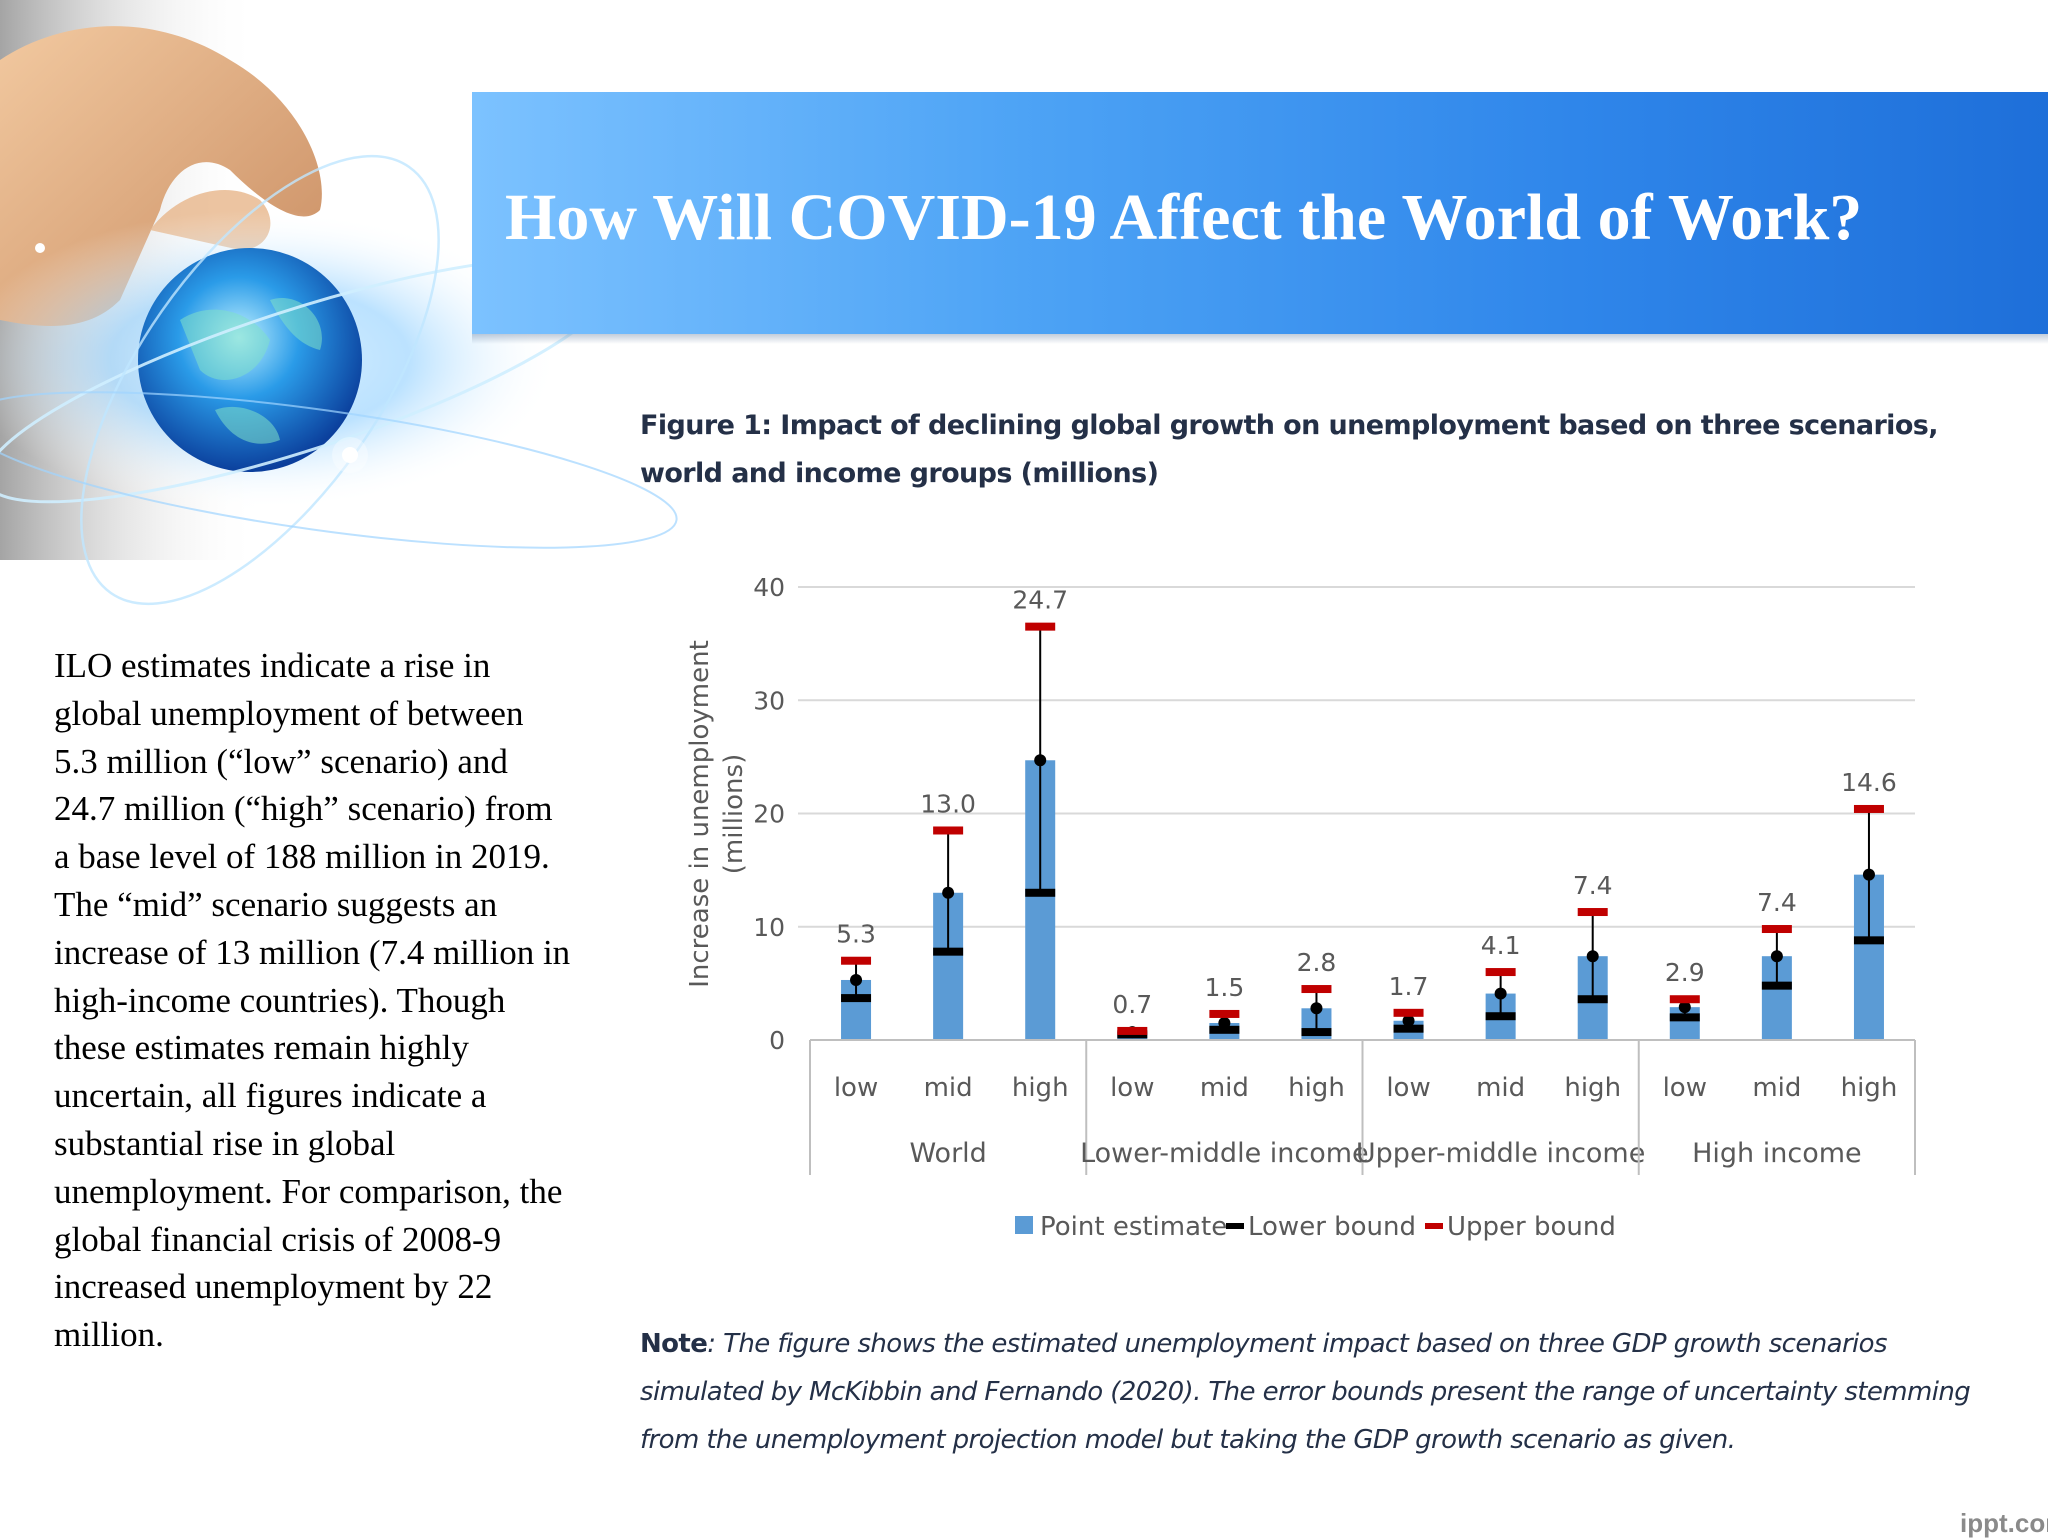 This screenshot has height=1539, width=2048. Describe the element at coordinates (769, 587) in the screenshot. I see `y-tick-label: 40` at that location.